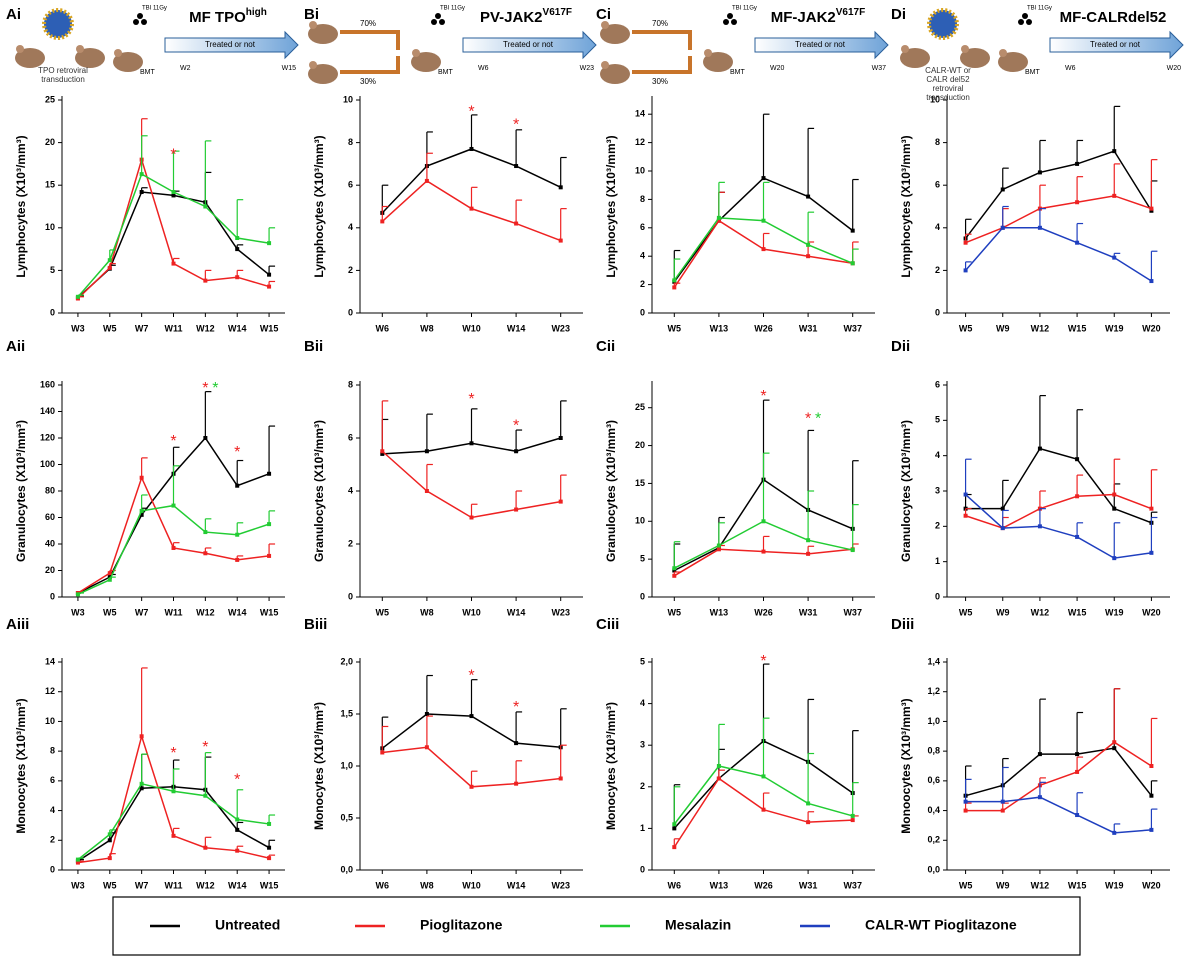 The image size is (1188, 960). What do you see at coordinates (516, 612) in the screenshot?
I see `x-tick-label: W14` at bounding box center [516, 612].